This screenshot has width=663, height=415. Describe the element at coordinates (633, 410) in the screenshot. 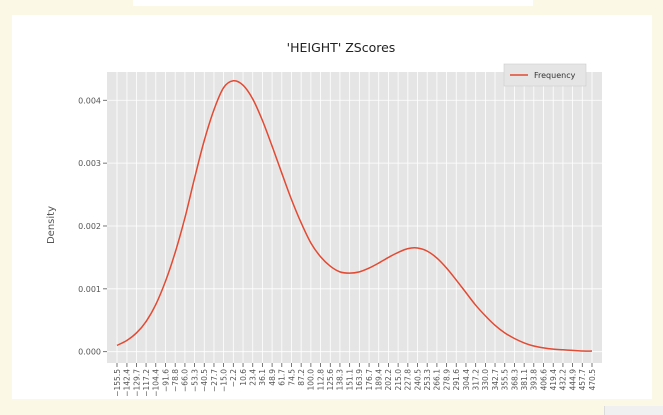

I see `corner-box` at that location.